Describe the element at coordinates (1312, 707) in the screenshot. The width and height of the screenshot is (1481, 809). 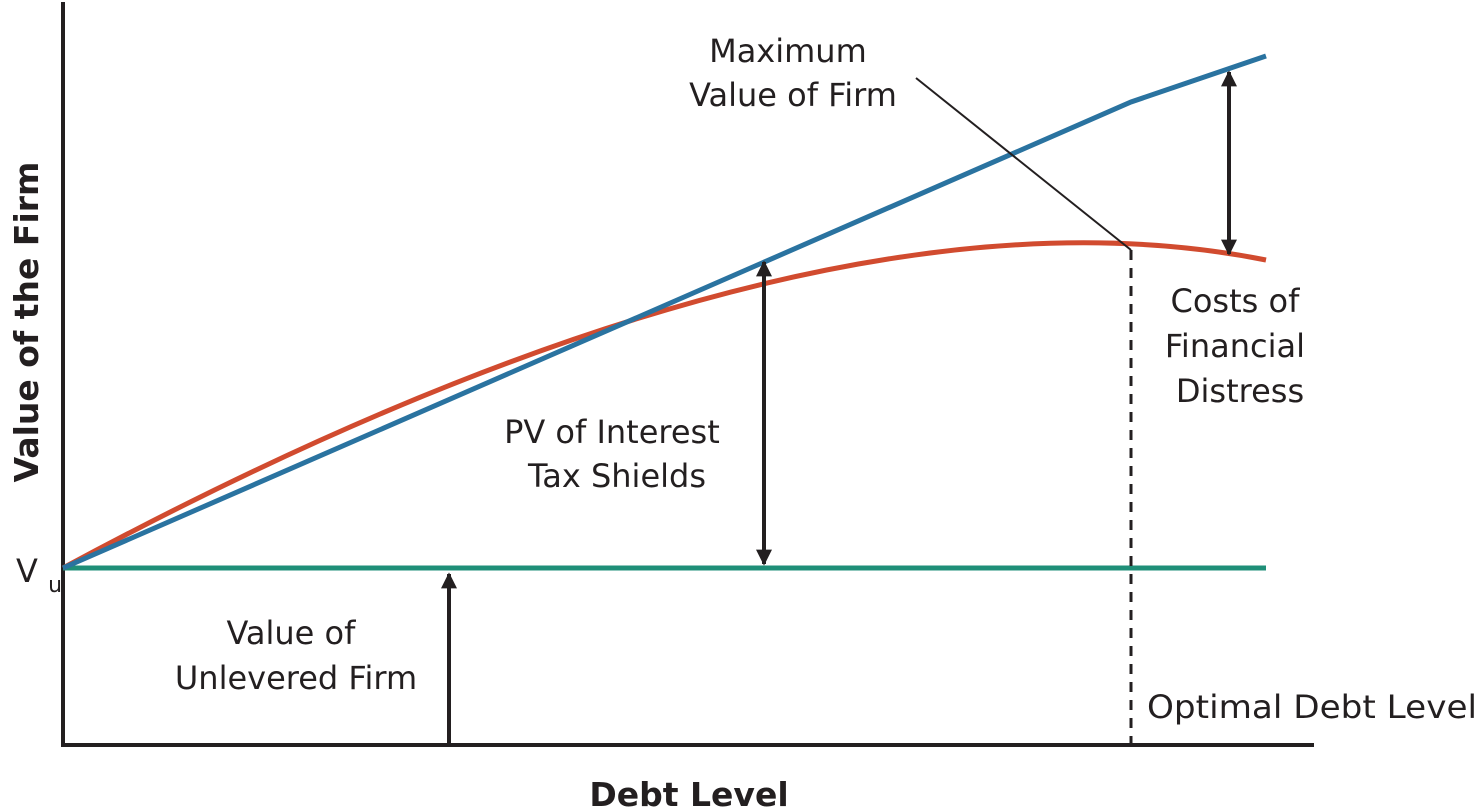
I see `optimal-debt-label: Optimal Debt Level` at that location.